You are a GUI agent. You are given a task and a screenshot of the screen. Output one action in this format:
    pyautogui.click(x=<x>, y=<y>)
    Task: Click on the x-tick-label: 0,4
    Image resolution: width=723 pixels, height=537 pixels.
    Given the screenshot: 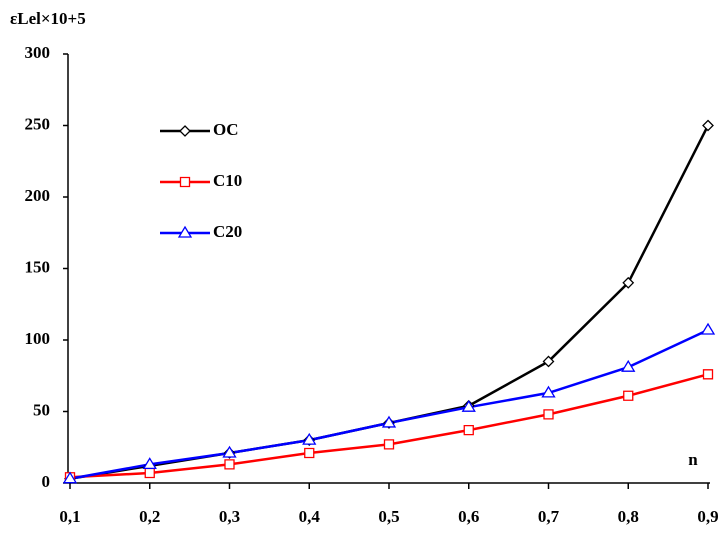 What is the action you would take?
    pyautogui.click(x=310, y=516)
    